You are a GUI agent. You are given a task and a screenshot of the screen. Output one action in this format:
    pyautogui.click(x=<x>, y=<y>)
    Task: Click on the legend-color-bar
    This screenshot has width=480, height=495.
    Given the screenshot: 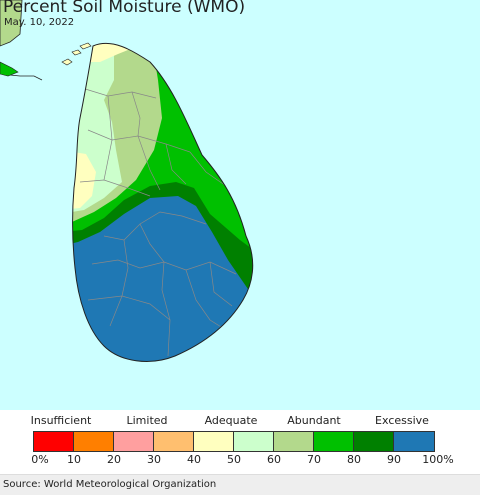 What is the action you would take?
    pyautogui.click(x=234, y=441)
    